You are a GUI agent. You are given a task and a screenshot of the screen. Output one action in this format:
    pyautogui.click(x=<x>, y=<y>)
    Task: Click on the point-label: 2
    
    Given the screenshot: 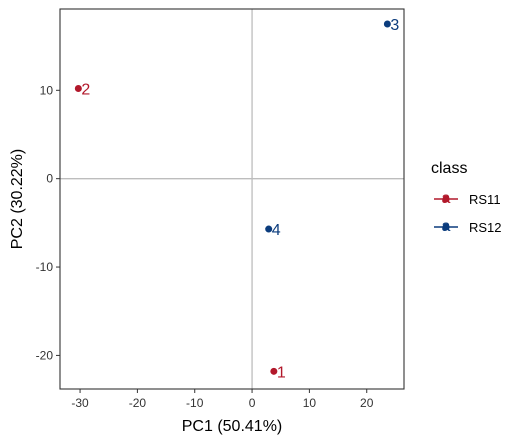 What is the action you would take?
    pyautogui.click(x=85, y=90)
    